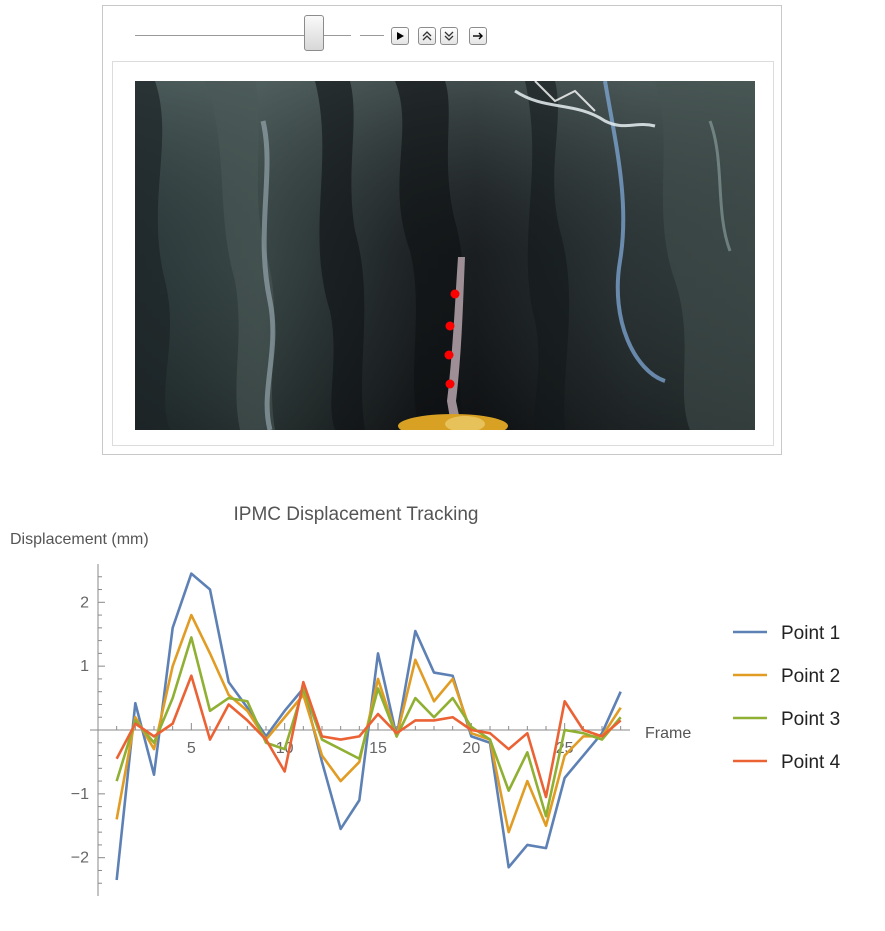  Describe the element at coordinates (314, 33) in the screenshot. I see `frame-slider-handle` at that location.